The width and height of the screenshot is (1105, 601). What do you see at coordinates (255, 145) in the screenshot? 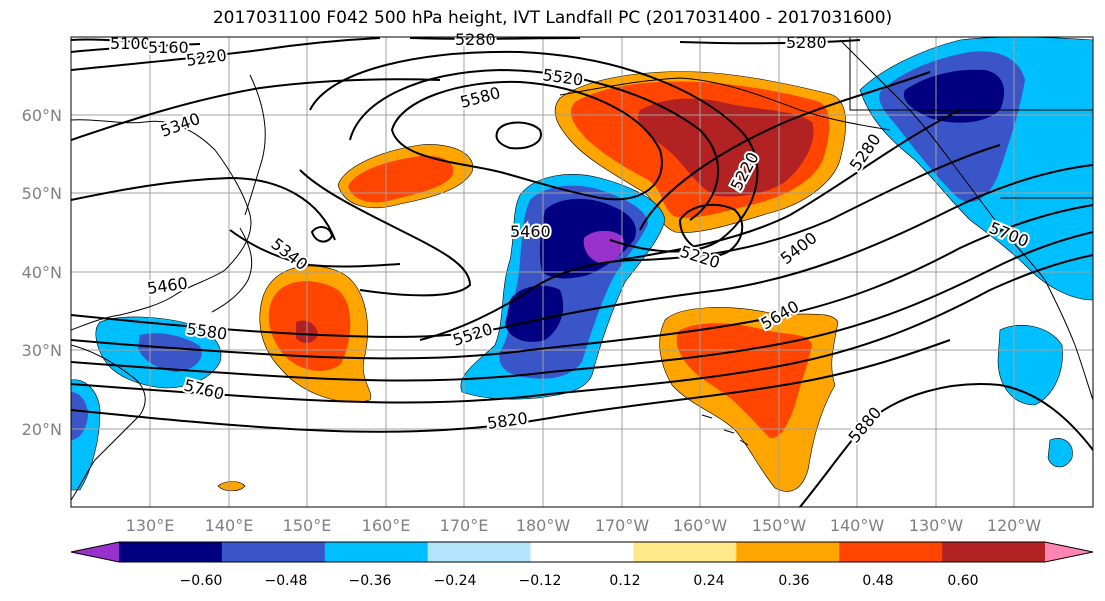
I see `coastline-kamchatka` at bounding box center [255, 145].